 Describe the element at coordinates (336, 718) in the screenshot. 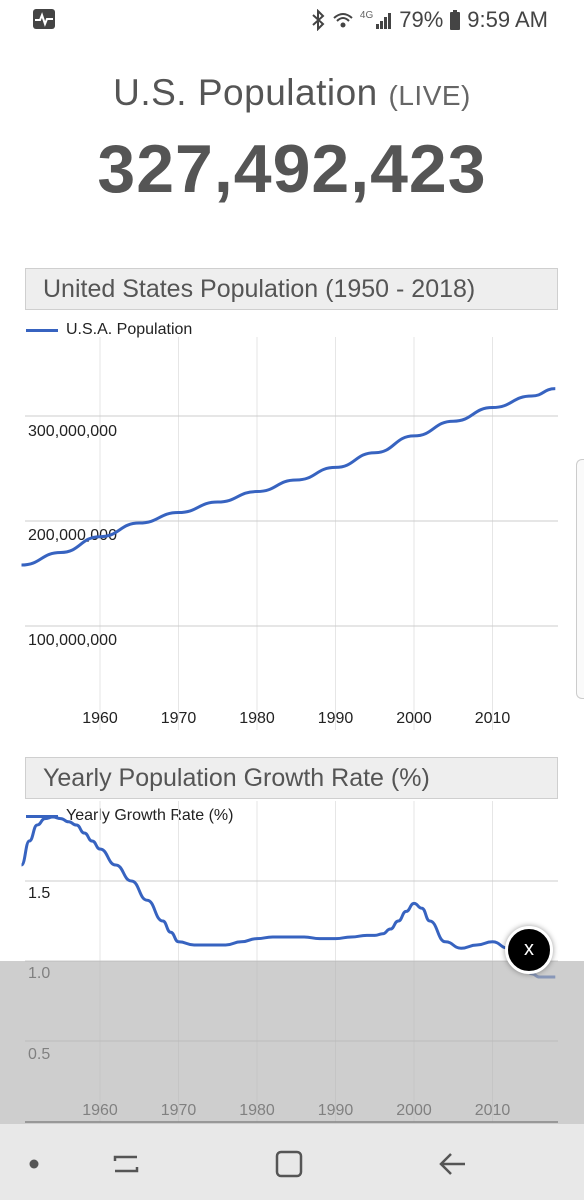

I see `x-tick-label: 1990` at that location.